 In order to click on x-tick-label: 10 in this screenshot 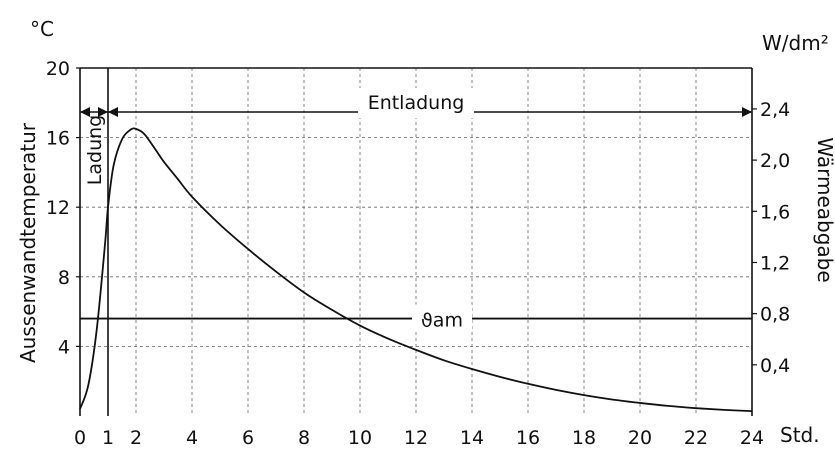, I will do `click(360, 438)`.